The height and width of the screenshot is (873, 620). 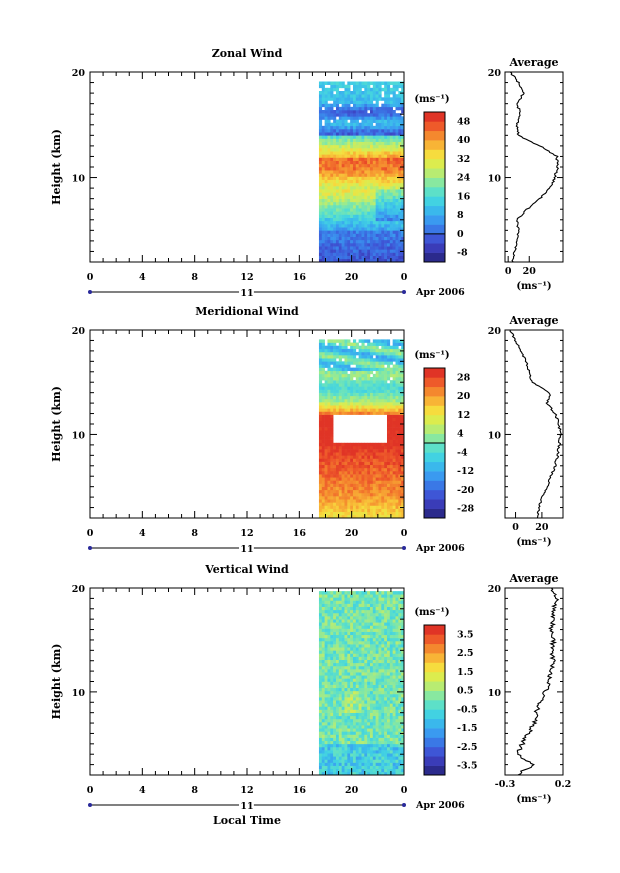 What do you see at coordinates (79, 73) in the screenshot?
I see `y-tick-label: 20` at bounding box center [79, 73].